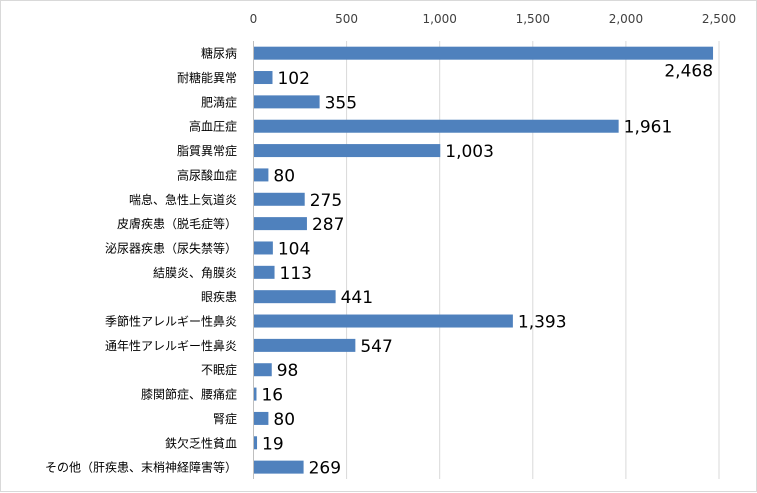 The width and height of the screenshot is (757, 493). Describe the element at coordinates (207, 174) in the screenshot. I see `category-label: 高尿酸血症` at that location.